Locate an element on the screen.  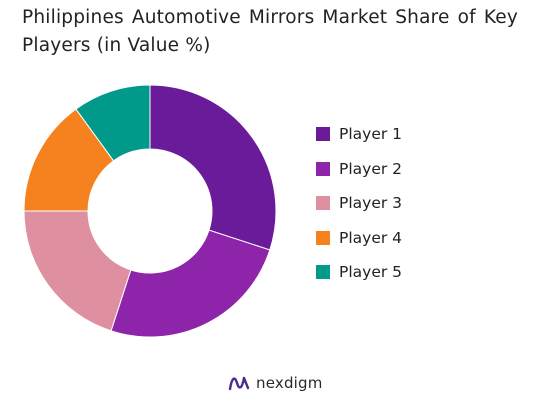
legend-label: Player 4 is located at coordinates (371, 237).